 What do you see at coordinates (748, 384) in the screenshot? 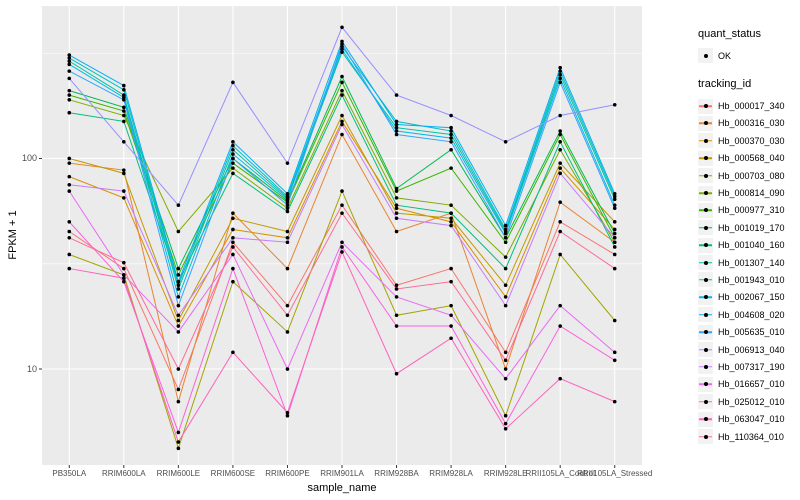
I see `legend-item-Hb_016657_010: Hb_016657_010` at bounding box center [748, 384].